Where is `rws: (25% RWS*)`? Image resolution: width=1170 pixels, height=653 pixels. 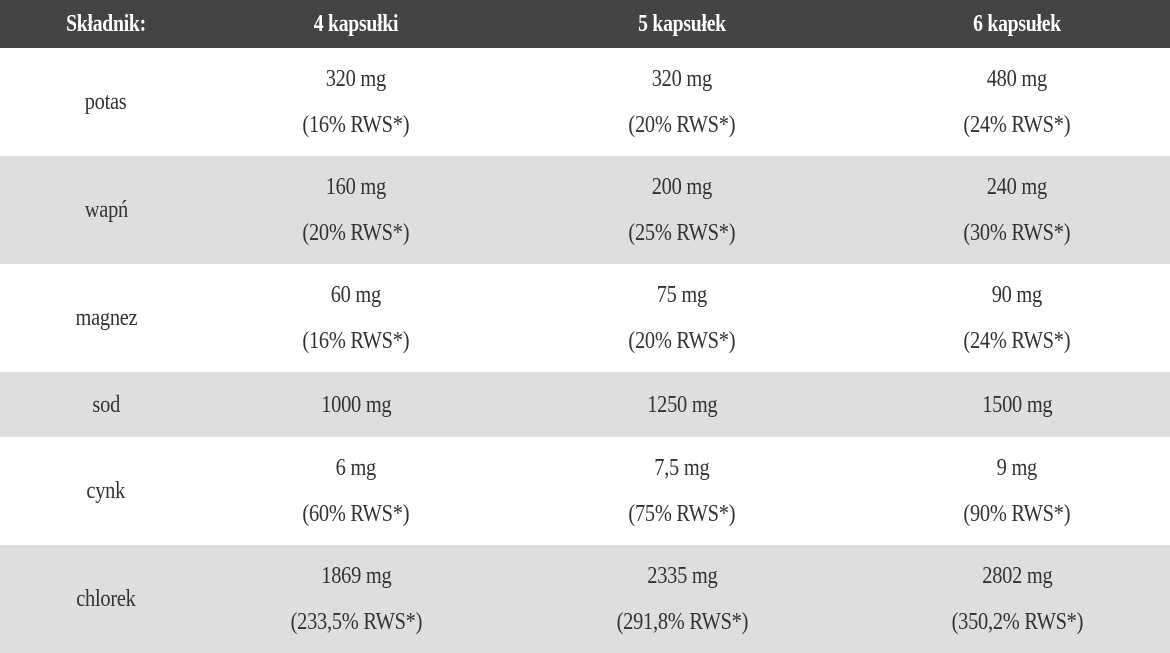
rws: (25% RWS*) is located at coordinates (682, 233).